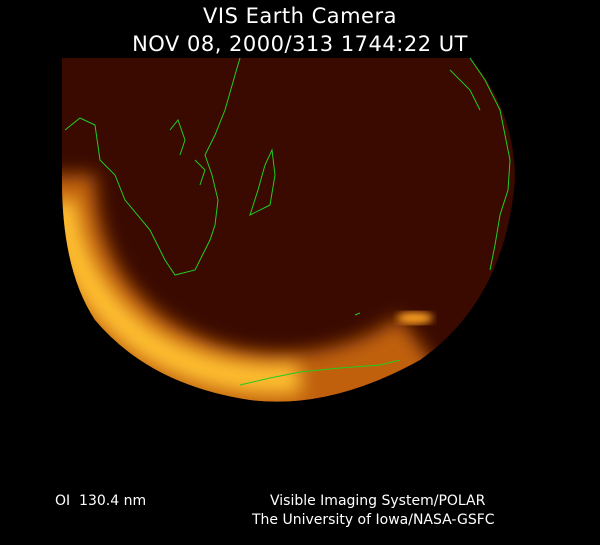  What do you see at coordinates (300, 16) in the screenshot?
I see `image-title: VIS Earth Camera` at bounding box center [300, 16].